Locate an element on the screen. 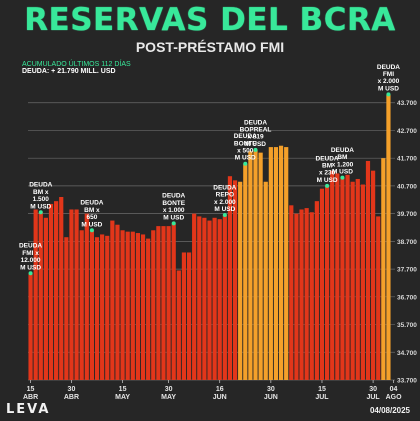 This screenshot has height=421, width=420. y-tick-label: 41.700 is located at coordinates (407, 159).